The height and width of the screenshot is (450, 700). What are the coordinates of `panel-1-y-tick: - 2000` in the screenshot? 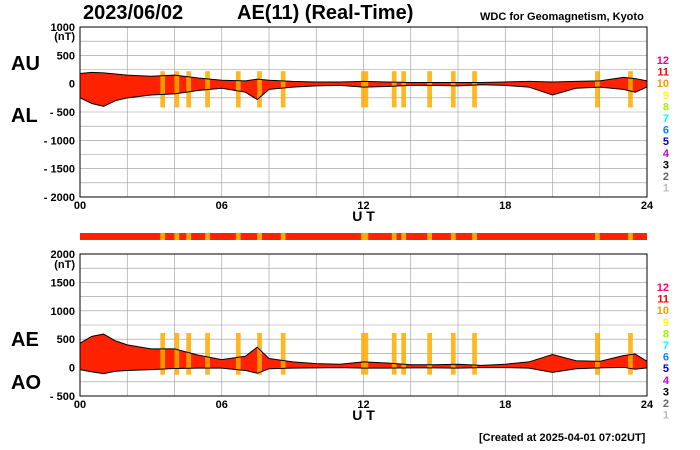 It's located at (59, 198).